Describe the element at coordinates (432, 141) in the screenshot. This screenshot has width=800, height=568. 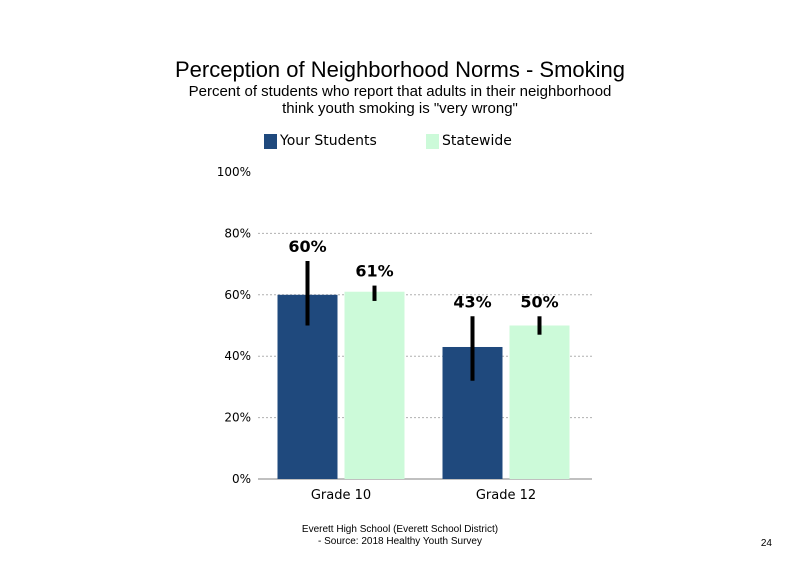
I see `legend-swatch-statewide` at that location.